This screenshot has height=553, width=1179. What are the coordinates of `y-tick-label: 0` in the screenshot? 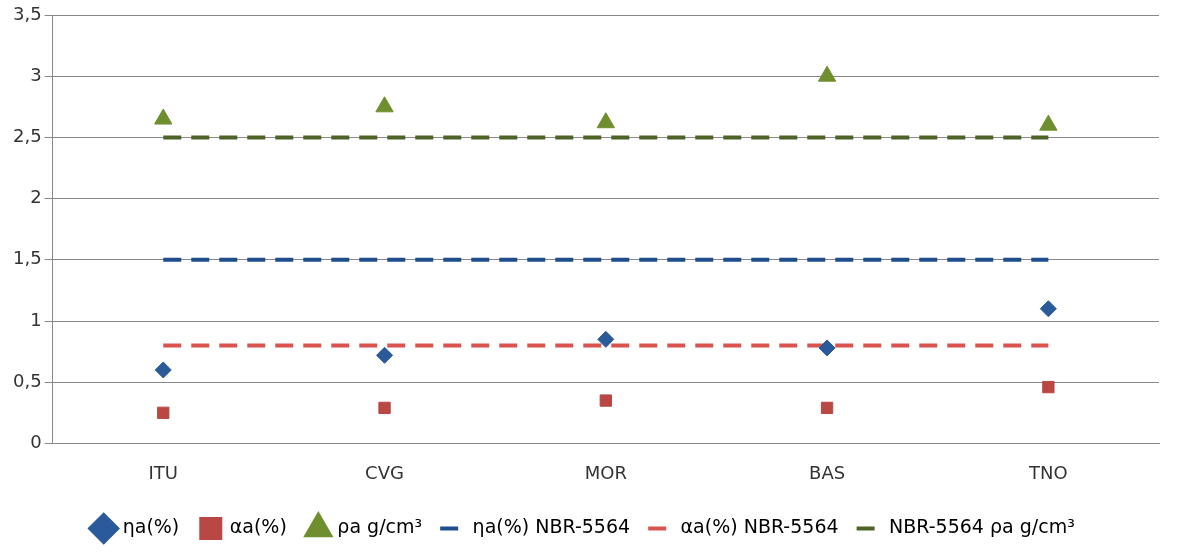 It's located at (36, 442).